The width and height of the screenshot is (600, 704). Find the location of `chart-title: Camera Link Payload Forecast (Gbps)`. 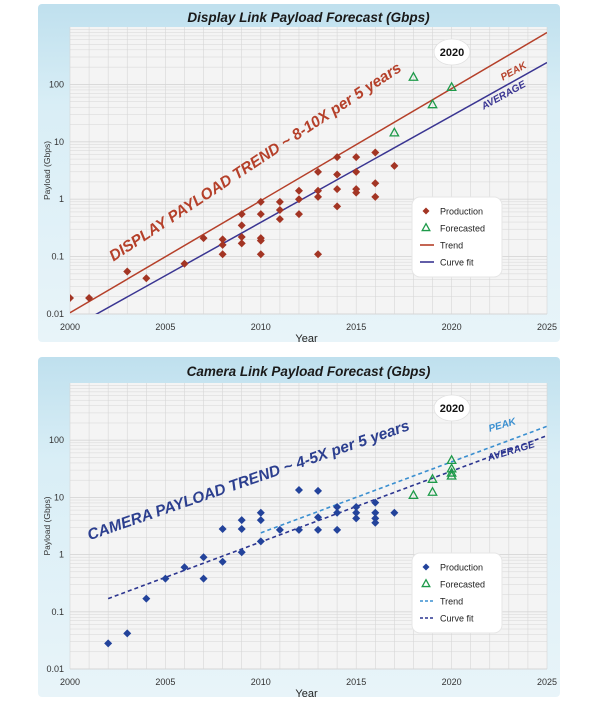

chart-title: Camera Link Payload Forecast (Gbps) is located at coordinates (309, 371).